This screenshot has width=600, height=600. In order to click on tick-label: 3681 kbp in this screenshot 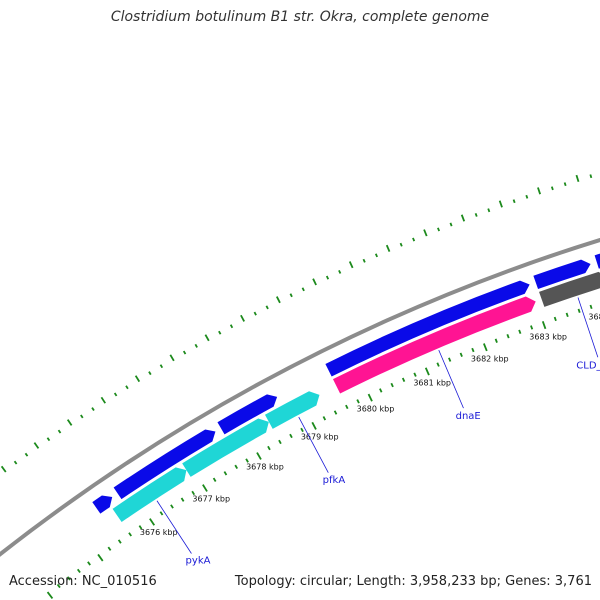, I will do `click(432, 382)`.